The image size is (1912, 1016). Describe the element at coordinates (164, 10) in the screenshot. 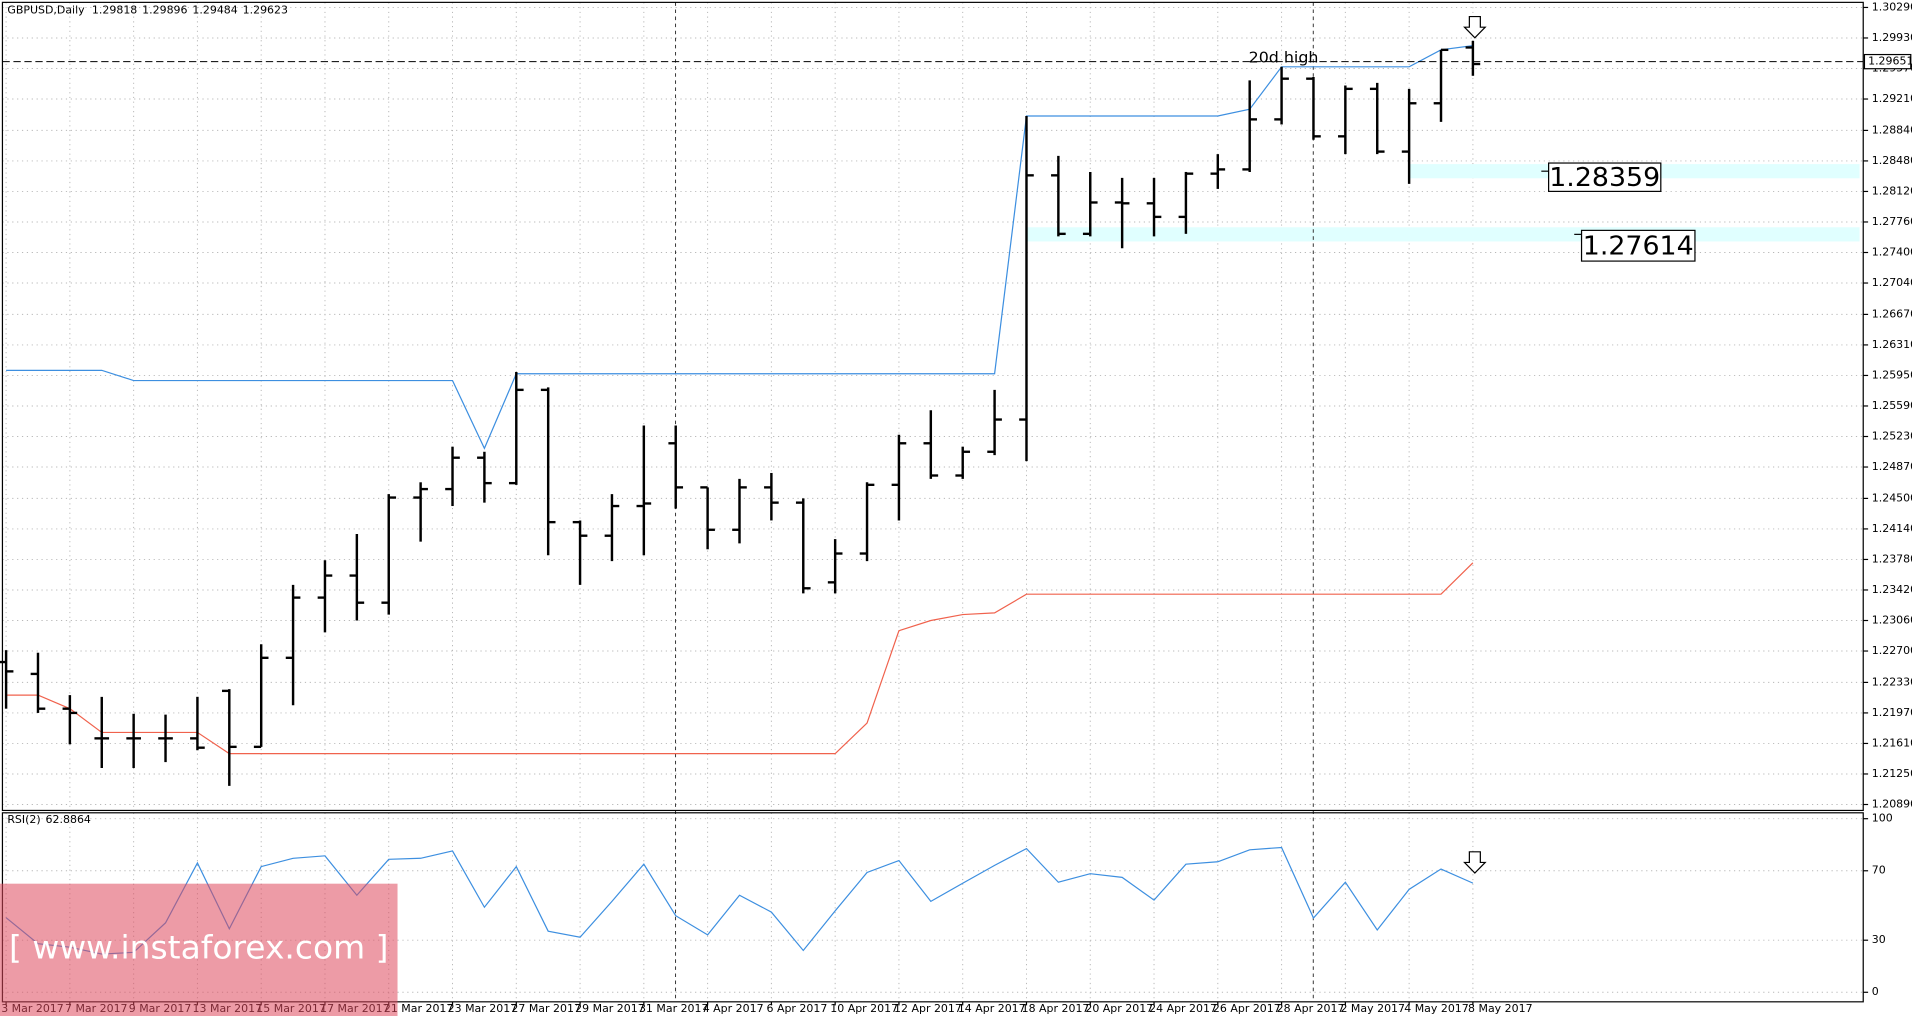

I see `header-high: 1.29896` at that location.